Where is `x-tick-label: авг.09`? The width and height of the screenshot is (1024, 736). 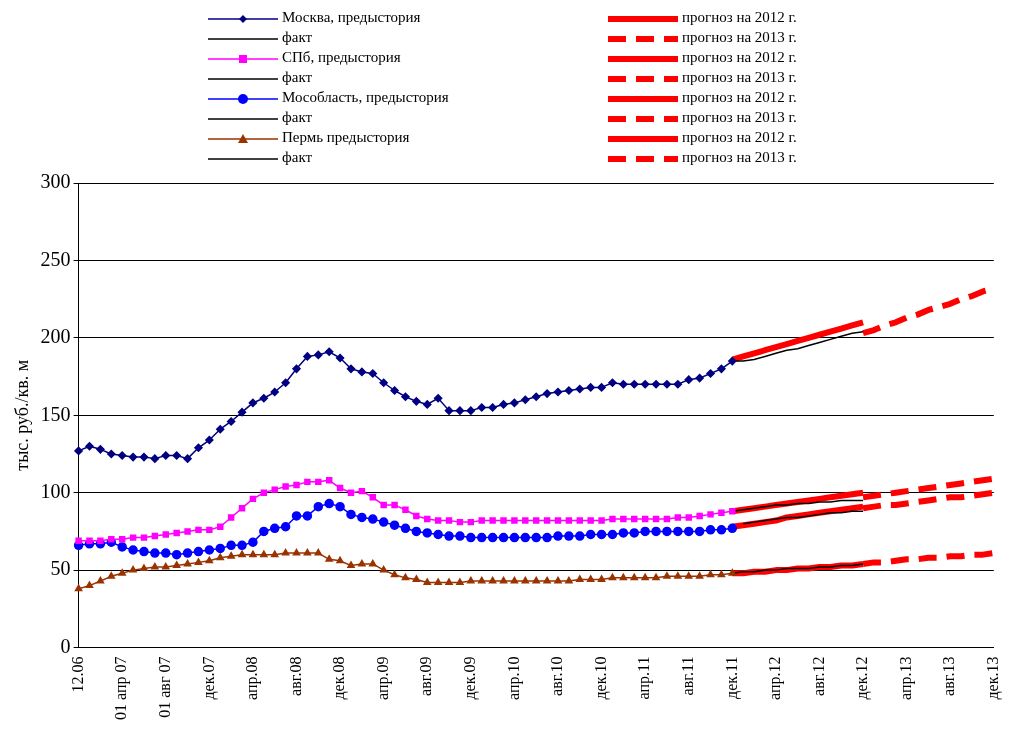
x-tick-label: авг.09 is located at coordinates (426, 676).